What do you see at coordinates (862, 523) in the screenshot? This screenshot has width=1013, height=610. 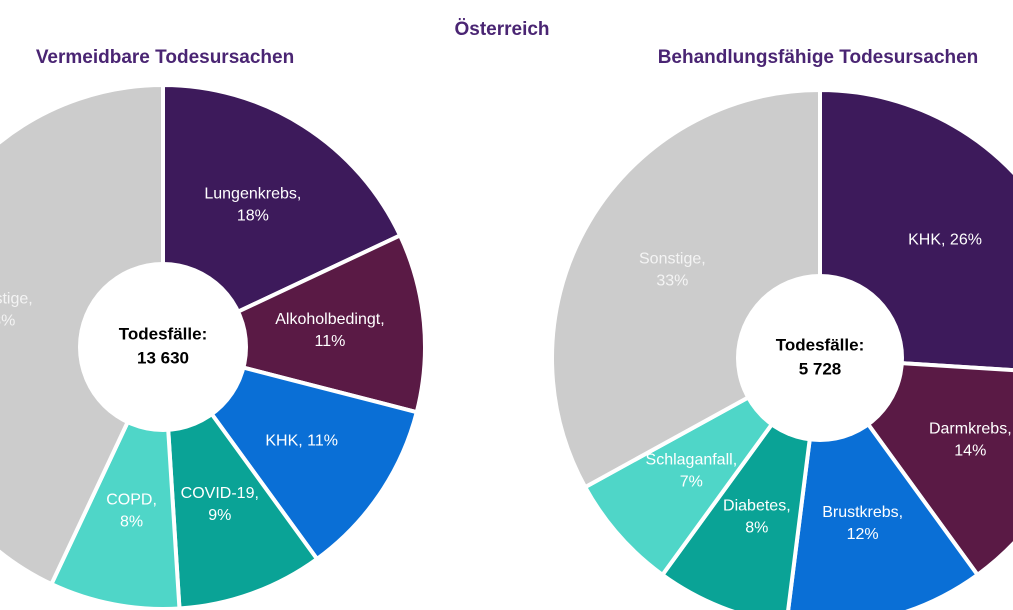 I see `slice-label: Brustkrebs, 12%` at bounding box center [862, 523].